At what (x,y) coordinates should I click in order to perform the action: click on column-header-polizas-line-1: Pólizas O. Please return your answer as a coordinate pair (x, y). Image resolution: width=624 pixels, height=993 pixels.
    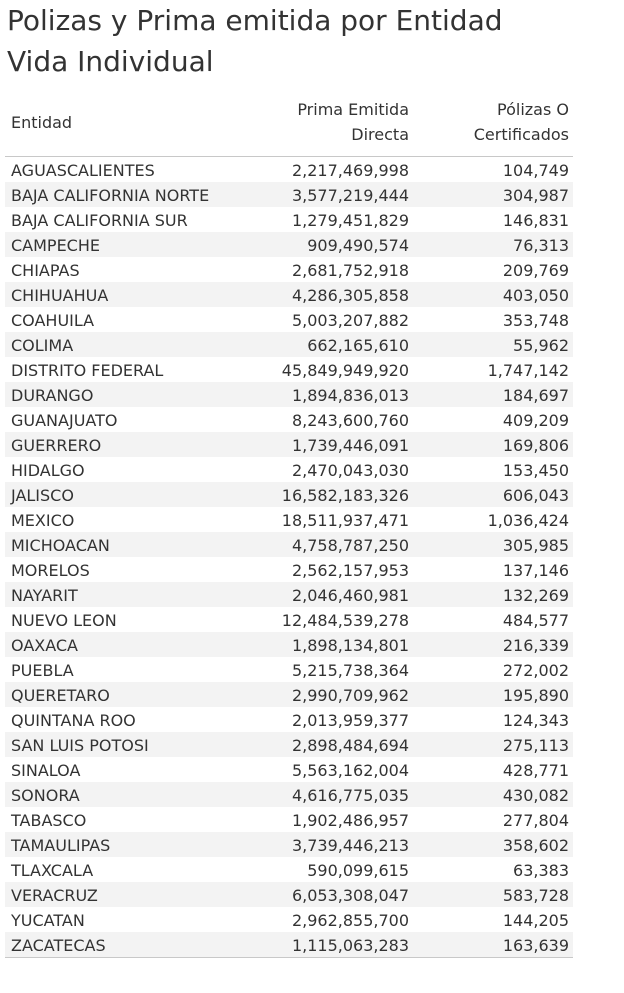
    Looking at the image, I should click on (533, 109).